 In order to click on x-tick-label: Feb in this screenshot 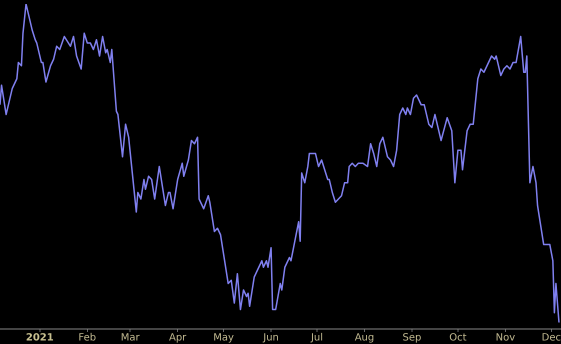, I will do `click(87, 338)`.